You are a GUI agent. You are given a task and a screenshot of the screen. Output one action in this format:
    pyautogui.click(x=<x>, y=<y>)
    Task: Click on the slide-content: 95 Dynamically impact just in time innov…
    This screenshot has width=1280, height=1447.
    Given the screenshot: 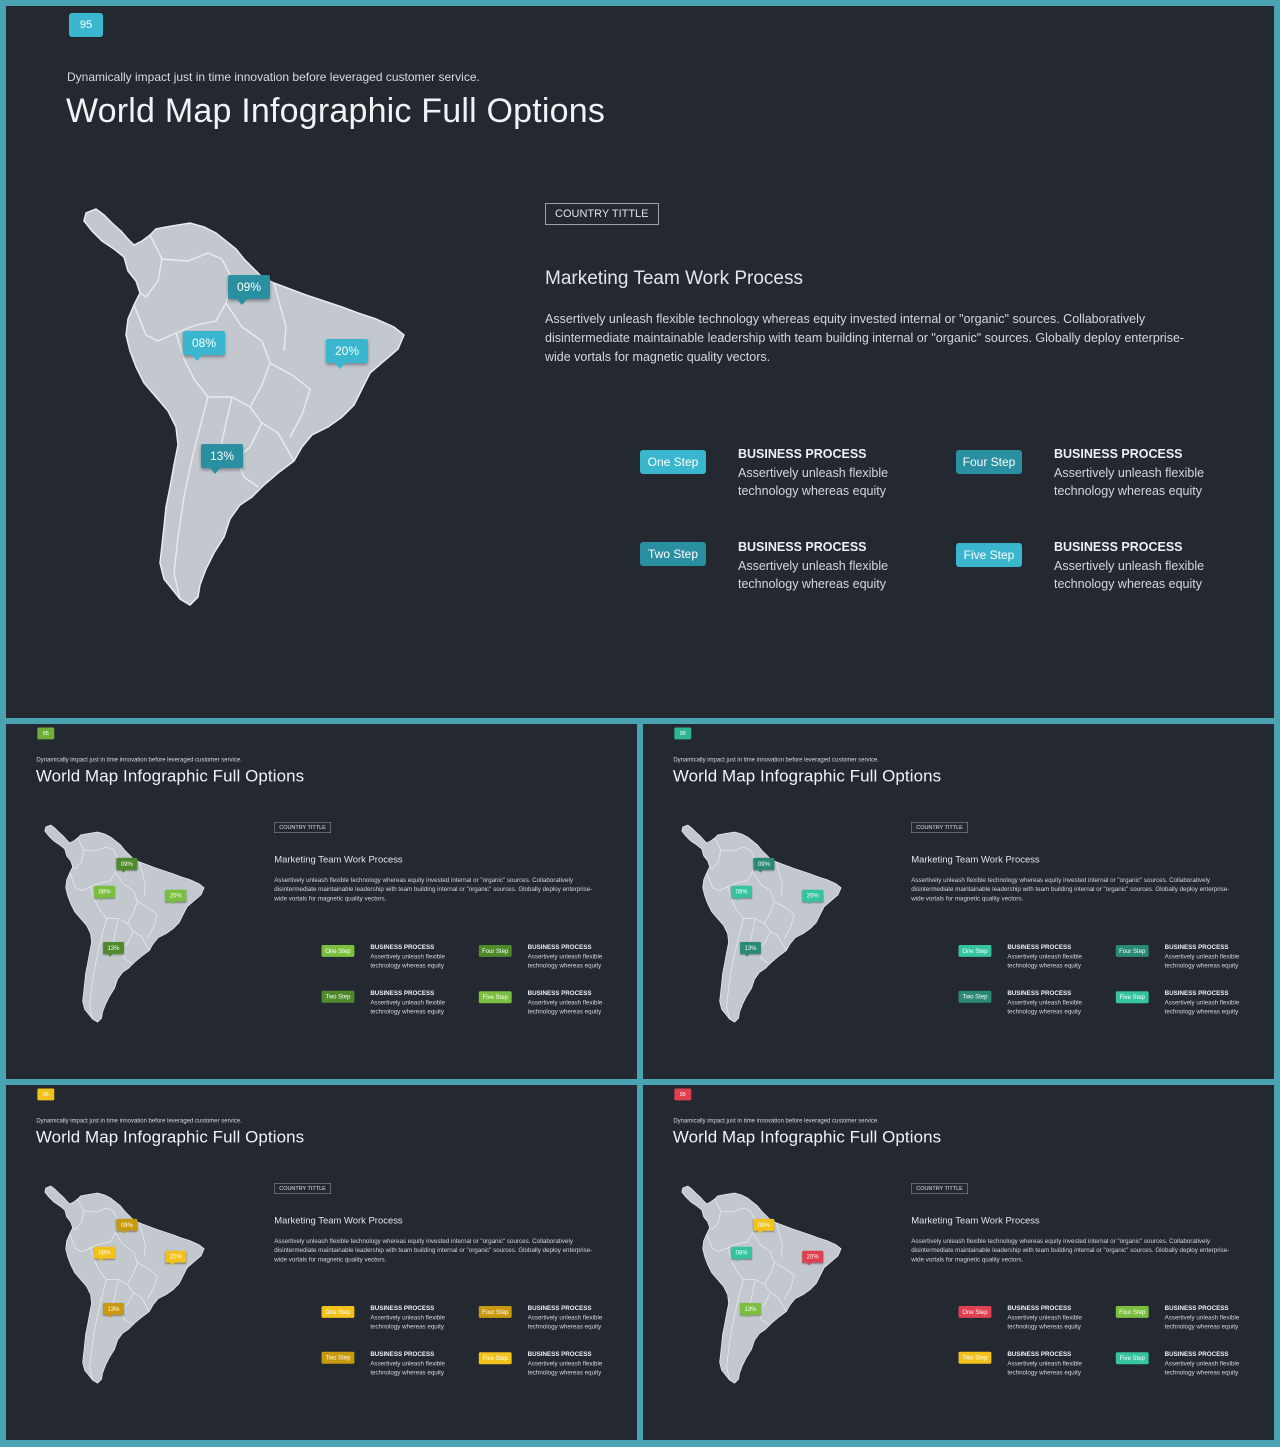 What is the action you would take?
    pyautogui.click(x=321, y=1262)
    